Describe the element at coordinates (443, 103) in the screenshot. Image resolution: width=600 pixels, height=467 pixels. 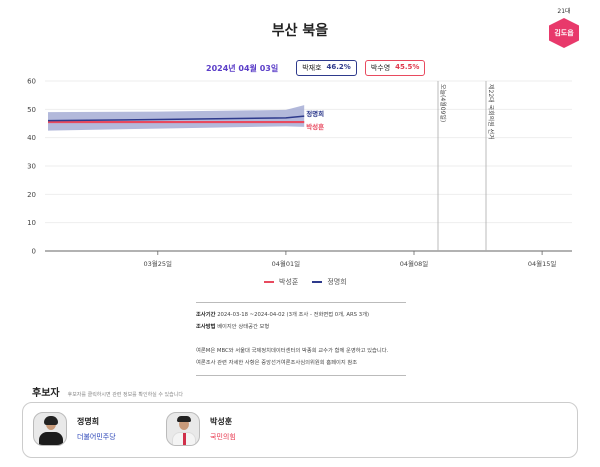
I see `event-label: 오늘(4월09일)` at that location.